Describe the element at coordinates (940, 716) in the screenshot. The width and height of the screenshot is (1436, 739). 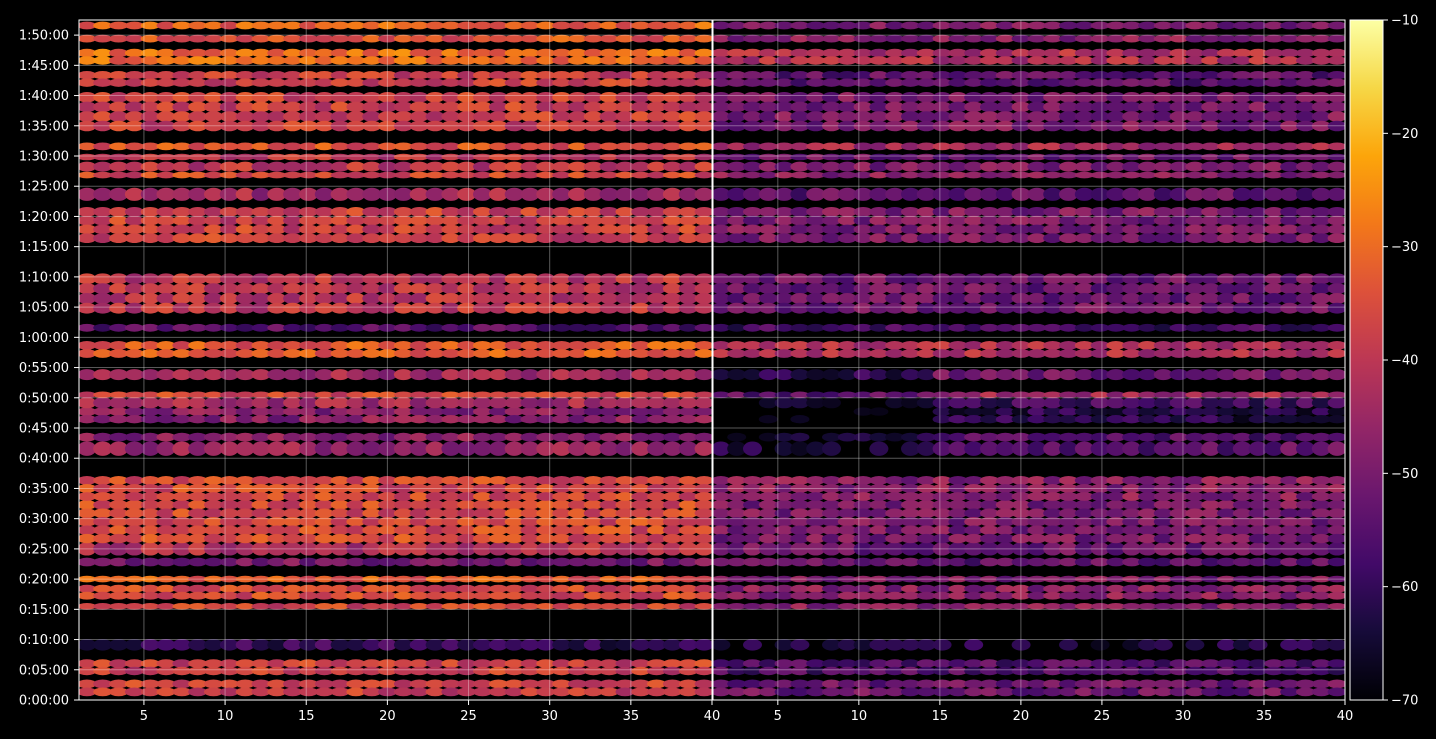
I see `x-tick-label: 15` at that location.